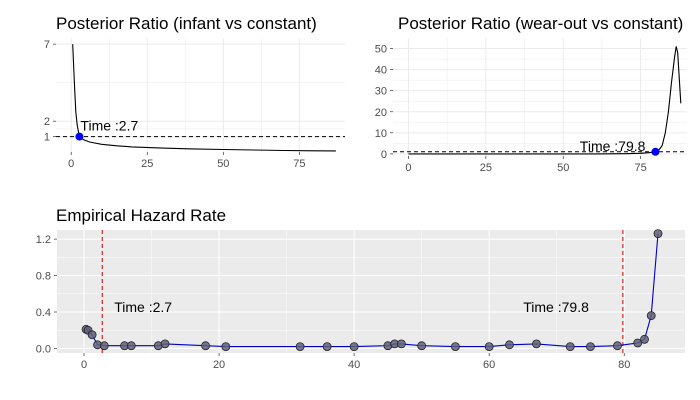  I want to click on annotation-label: Time :2.7, so click(109, 126).